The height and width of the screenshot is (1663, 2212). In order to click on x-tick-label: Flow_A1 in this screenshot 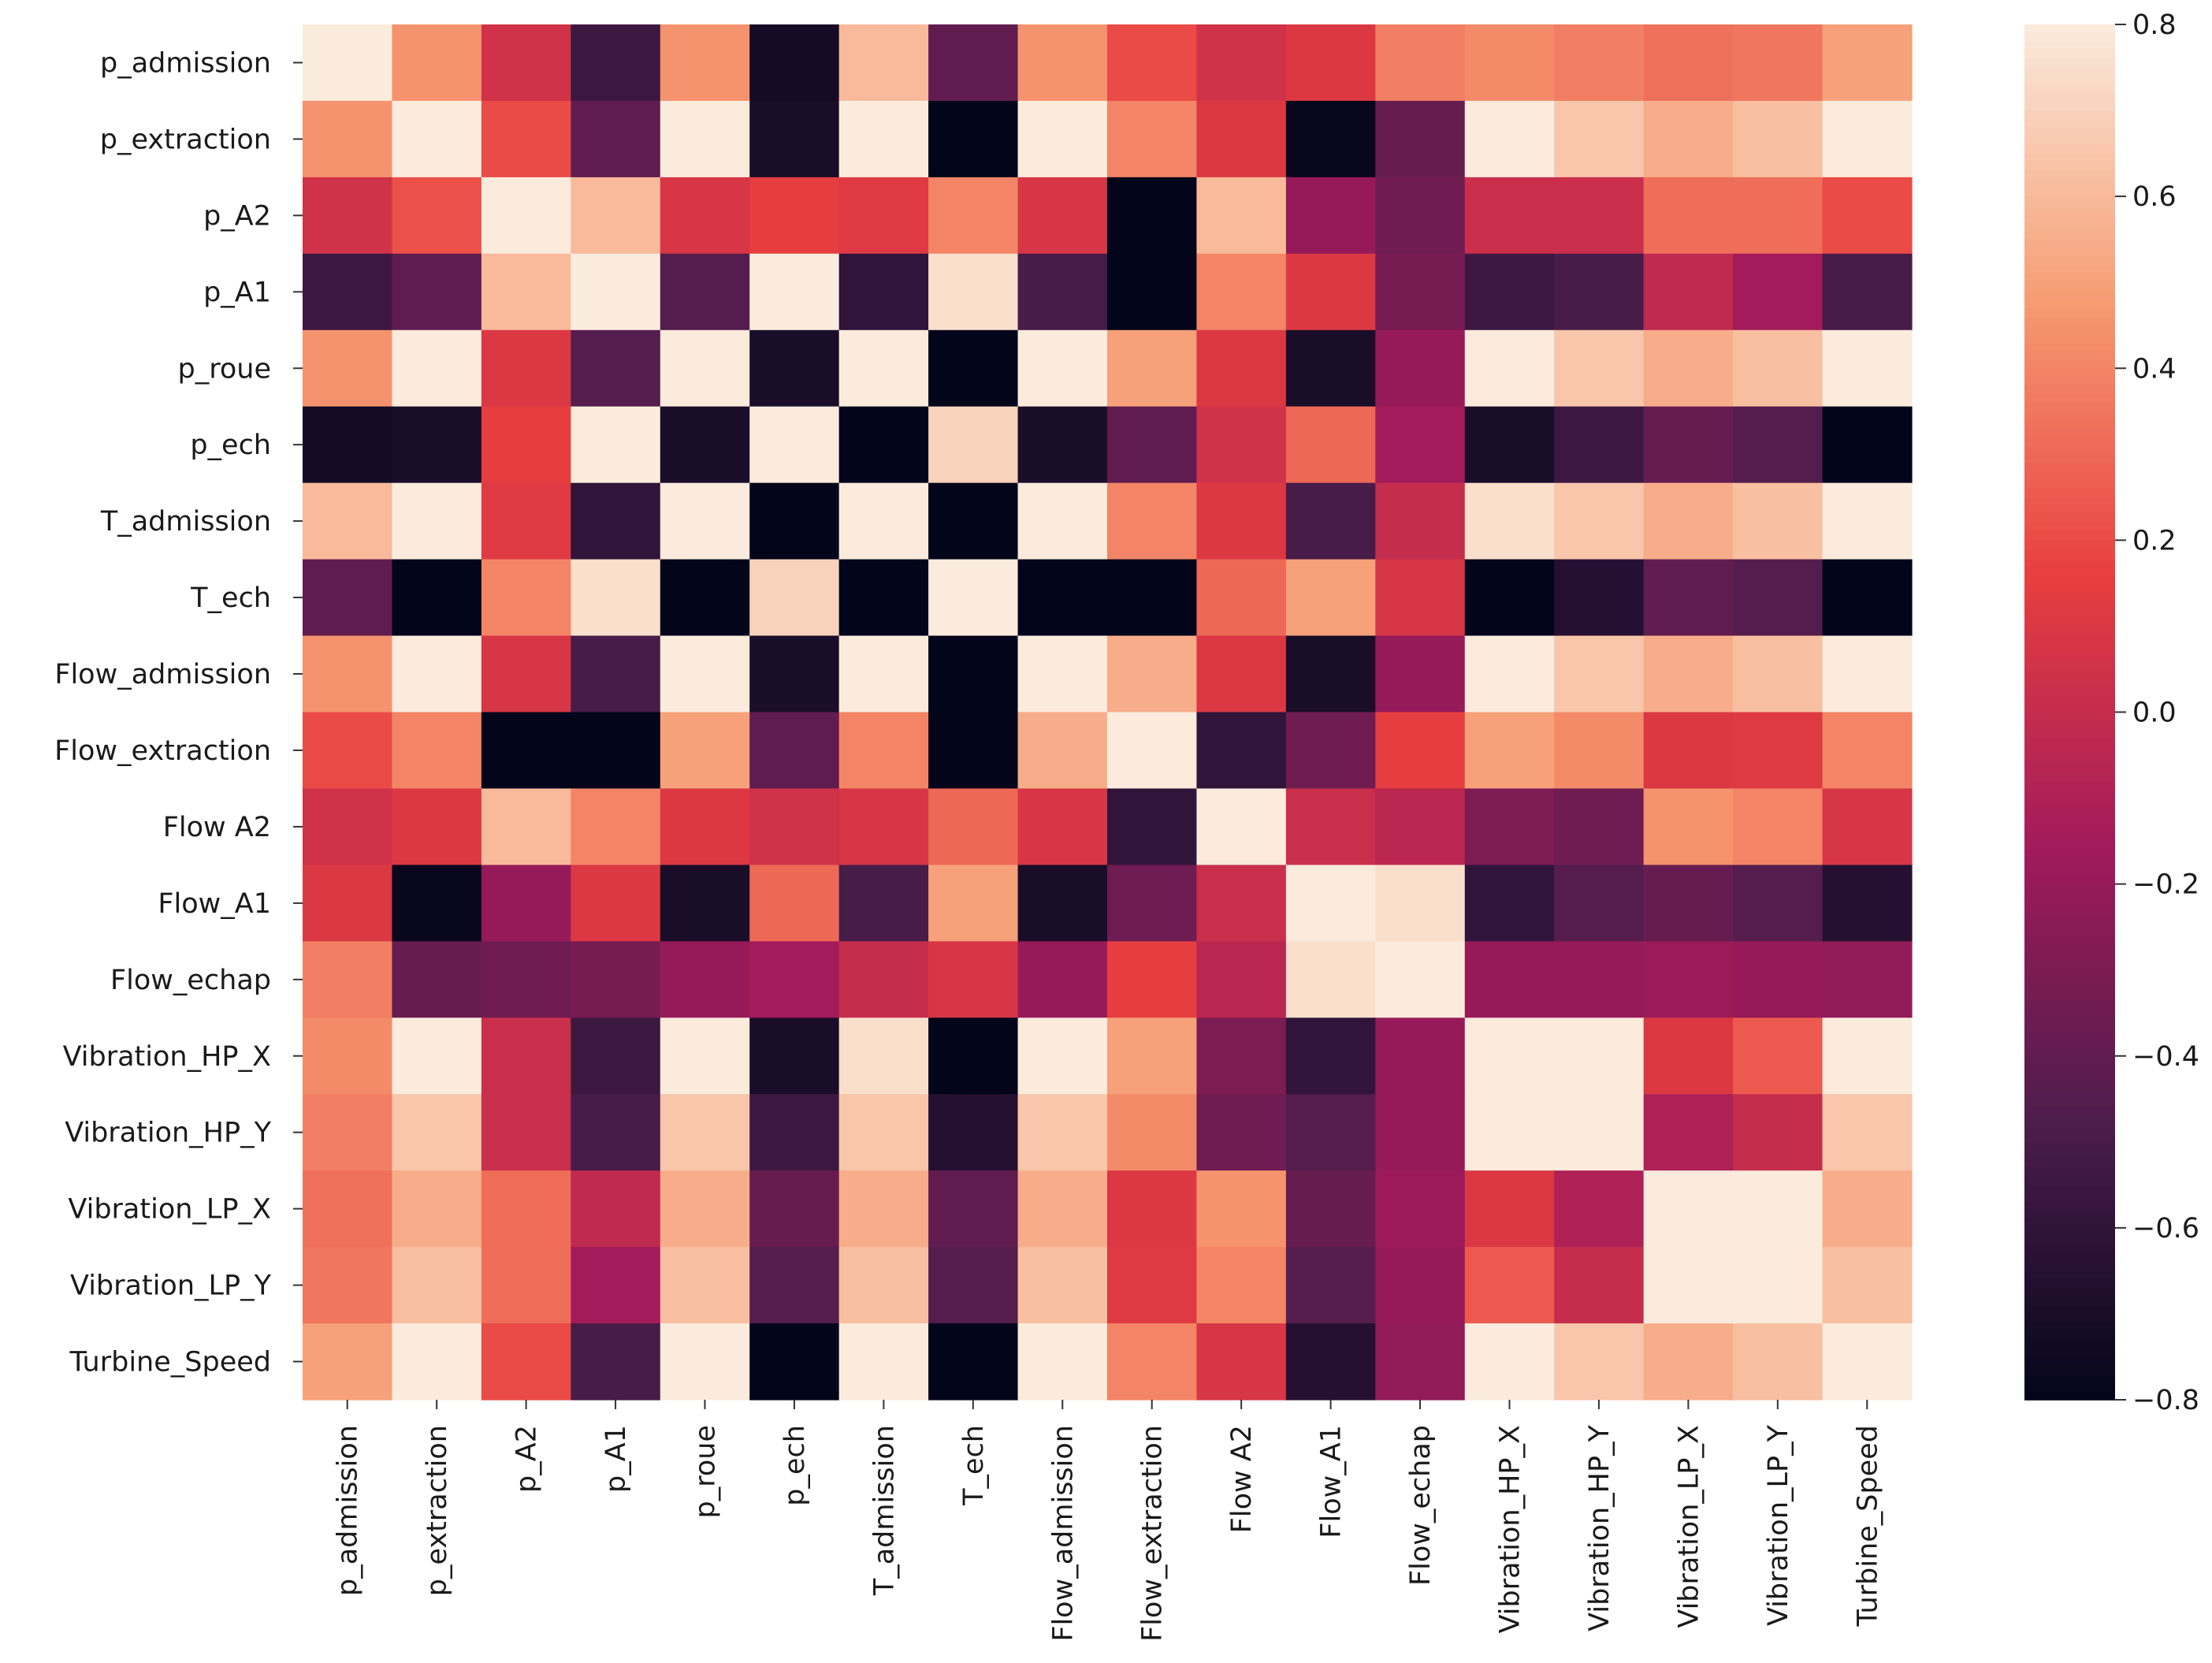, I will do `click(1332, 1481)`.